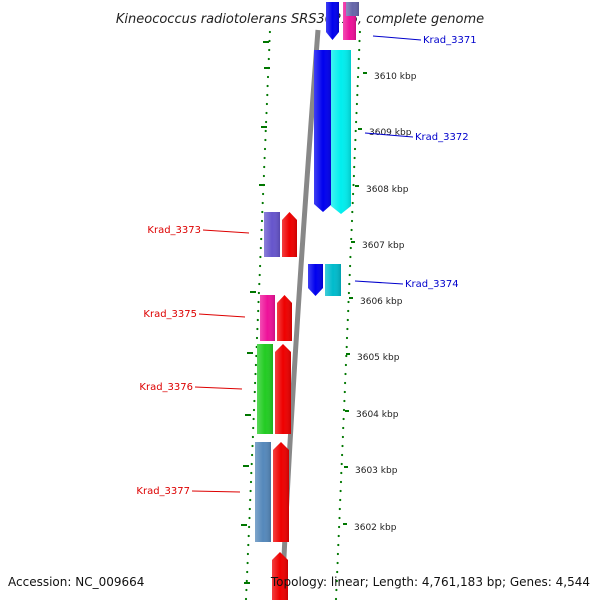  Describe the element at coordinates (76, 582) in the screenshot. I see `accession-text: Accession: NC_009664` at that location.